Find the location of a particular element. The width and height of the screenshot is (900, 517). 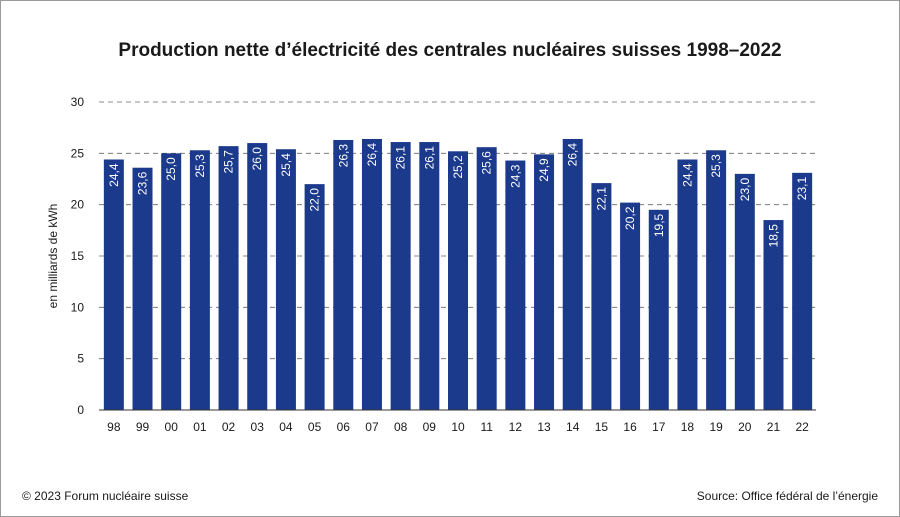

x-tick-label: 11 is located at coordinates (486, 427).